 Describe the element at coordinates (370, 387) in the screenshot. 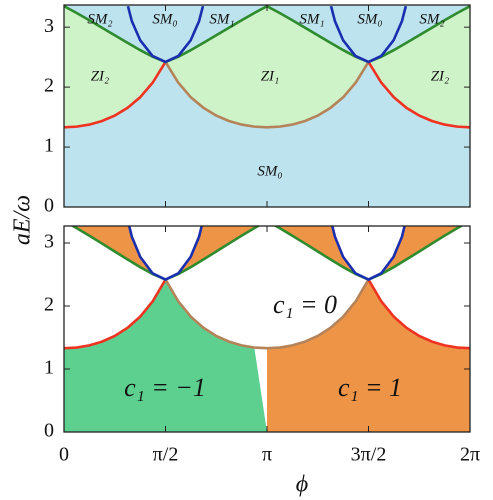

I see `annotation: c₁ = 1` at that location.